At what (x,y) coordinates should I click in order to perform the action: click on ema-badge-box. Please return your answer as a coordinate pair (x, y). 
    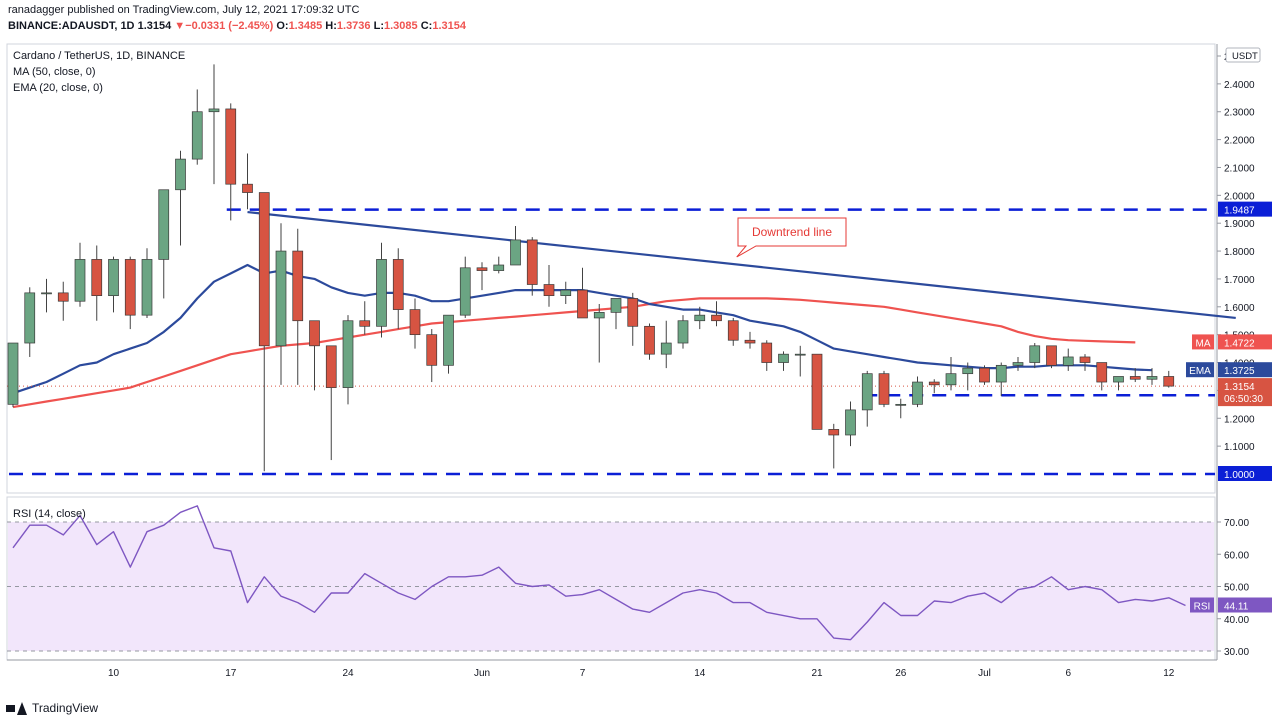
    Looking at the image, I should click on (1245, 370).